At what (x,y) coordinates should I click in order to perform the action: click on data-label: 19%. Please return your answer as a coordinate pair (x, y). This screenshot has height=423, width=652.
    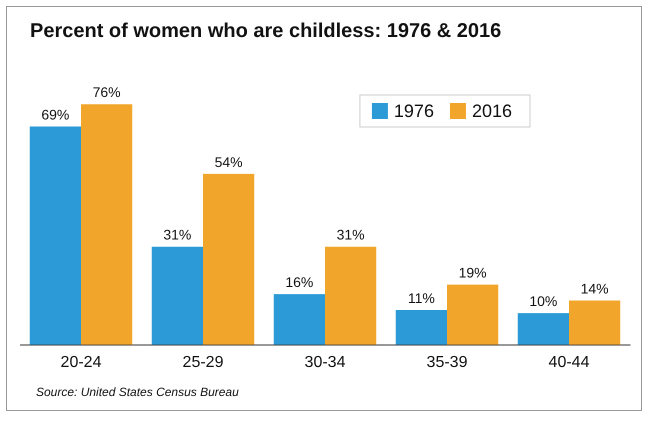
    Looking at the image, I should click on (472, 272).